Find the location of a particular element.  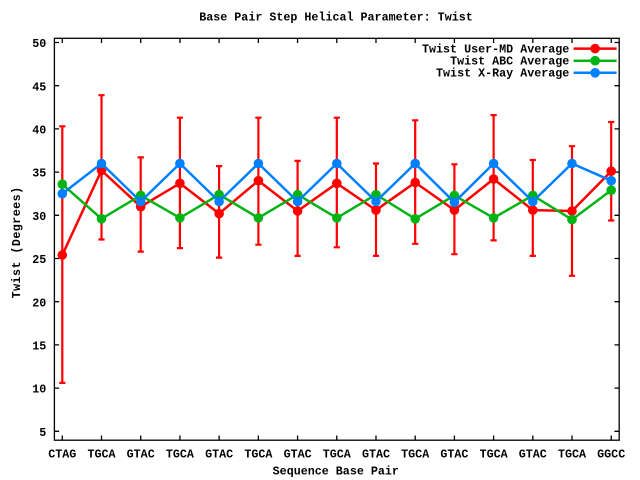

svg-text: GGCC is located at coordinates (611, 455).